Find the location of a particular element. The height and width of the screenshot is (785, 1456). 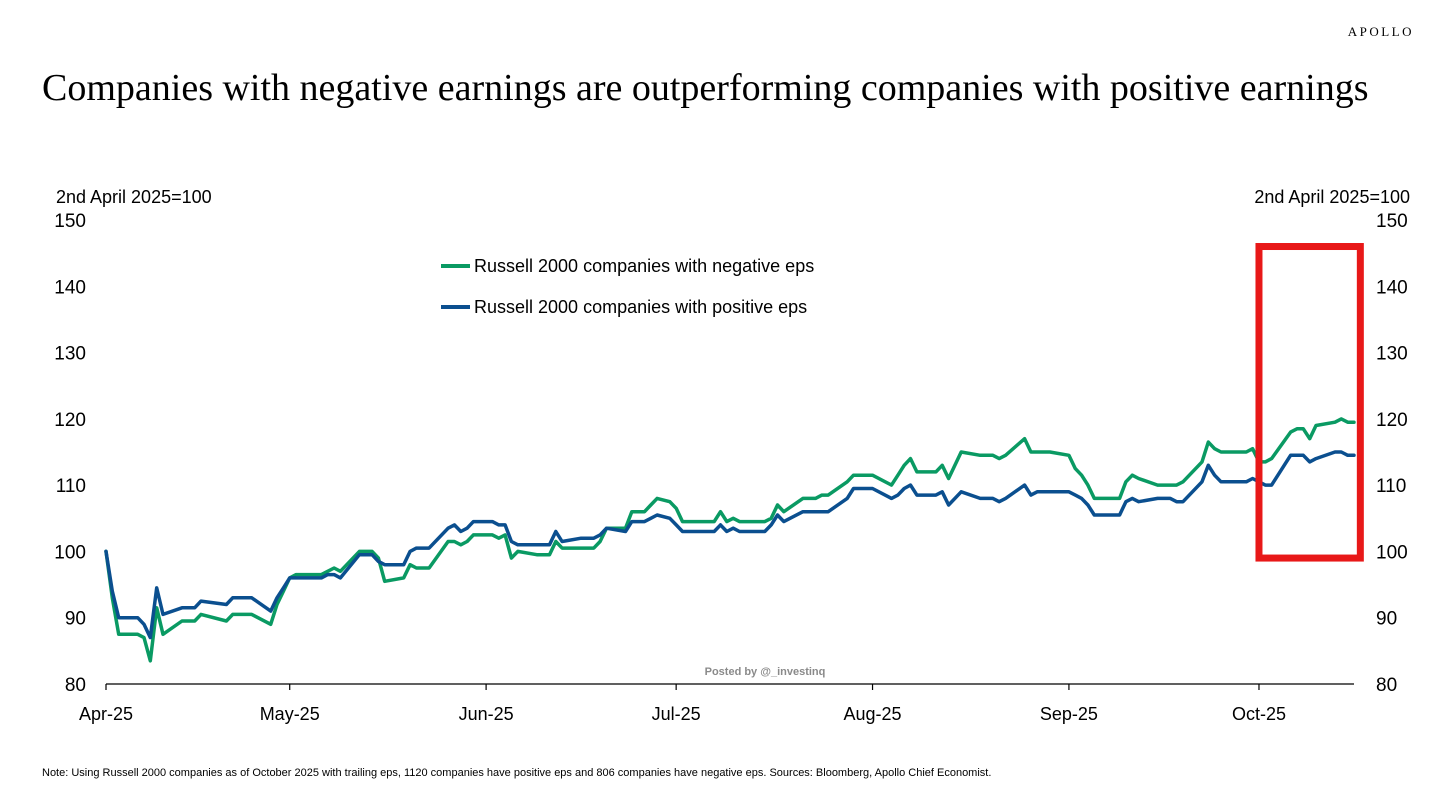

y-left-tick-label: 110 is located at coordinates (71, 486).